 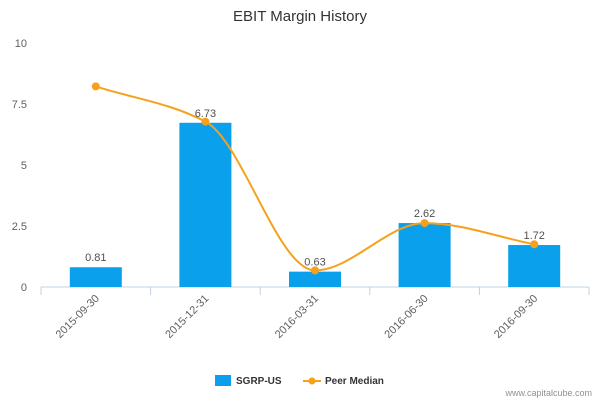 I want to click on x-tick-label: 2015-09-30, so click(x=78, y=317).